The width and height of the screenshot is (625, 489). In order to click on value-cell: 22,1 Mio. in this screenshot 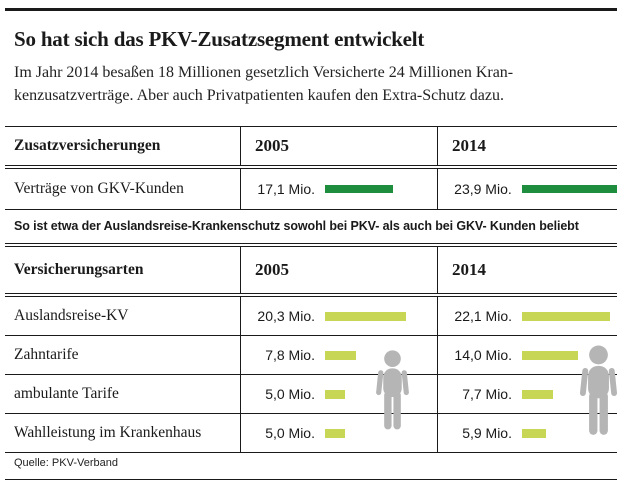, I will do `click(527, 316)`.